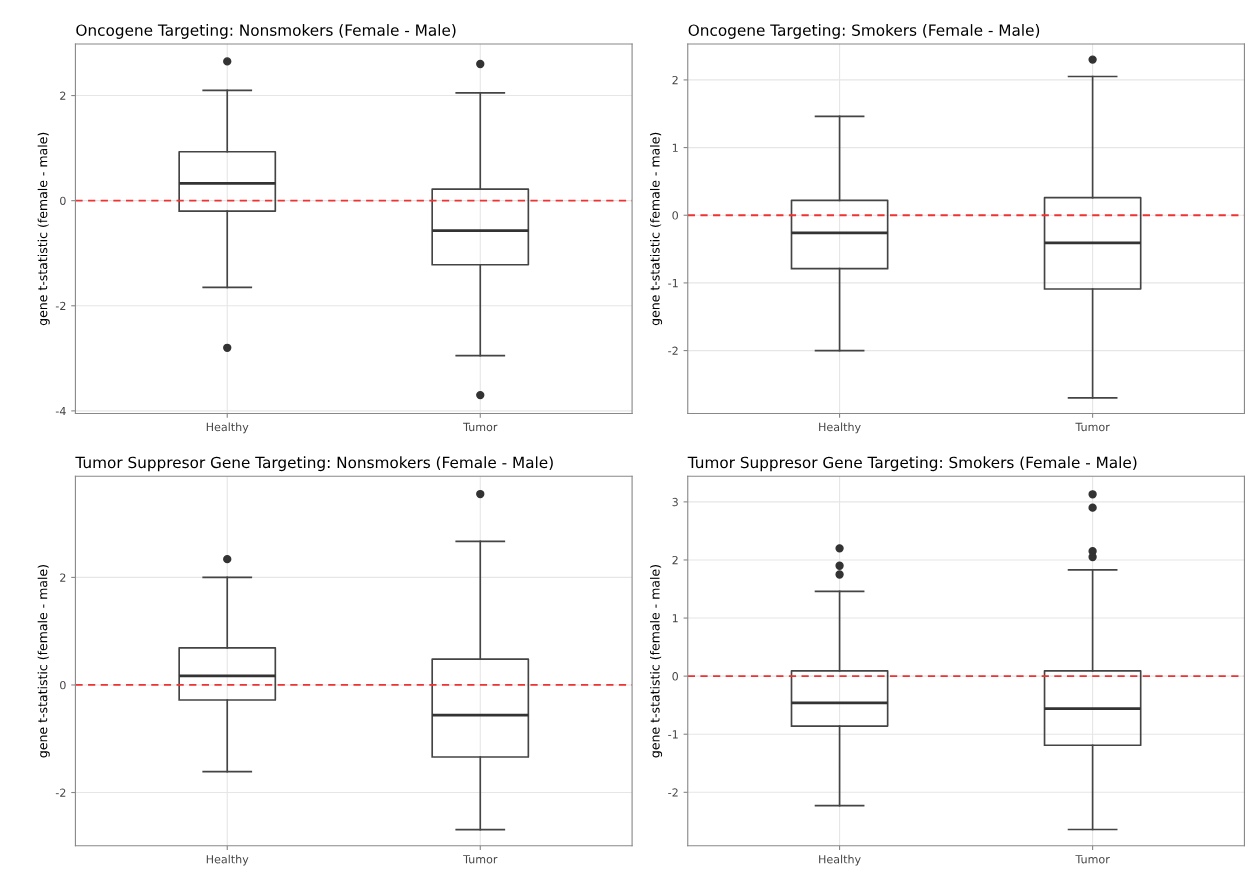 The image size is (1257, 881). I want to click on y-tick-label: 3, so click(675, 502).